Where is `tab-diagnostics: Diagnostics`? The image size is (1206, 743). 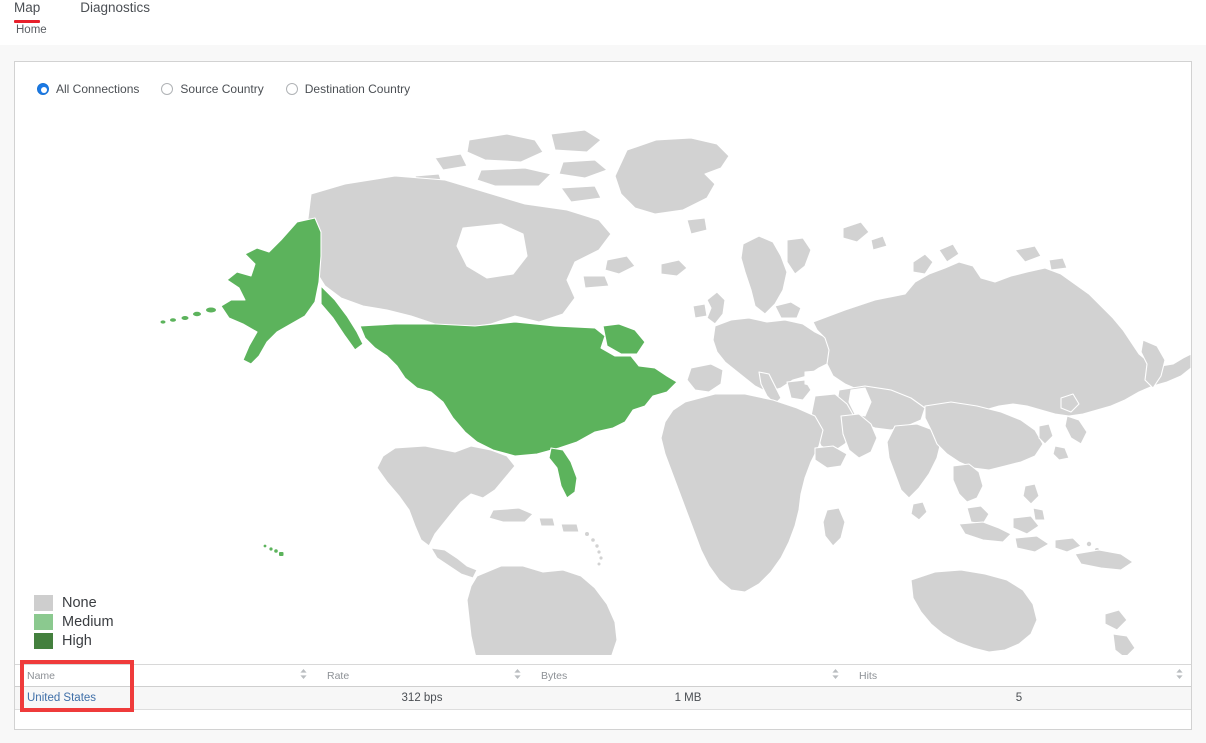 tab-diagnostics: Diagnostics is located at coordinates (115, 9).